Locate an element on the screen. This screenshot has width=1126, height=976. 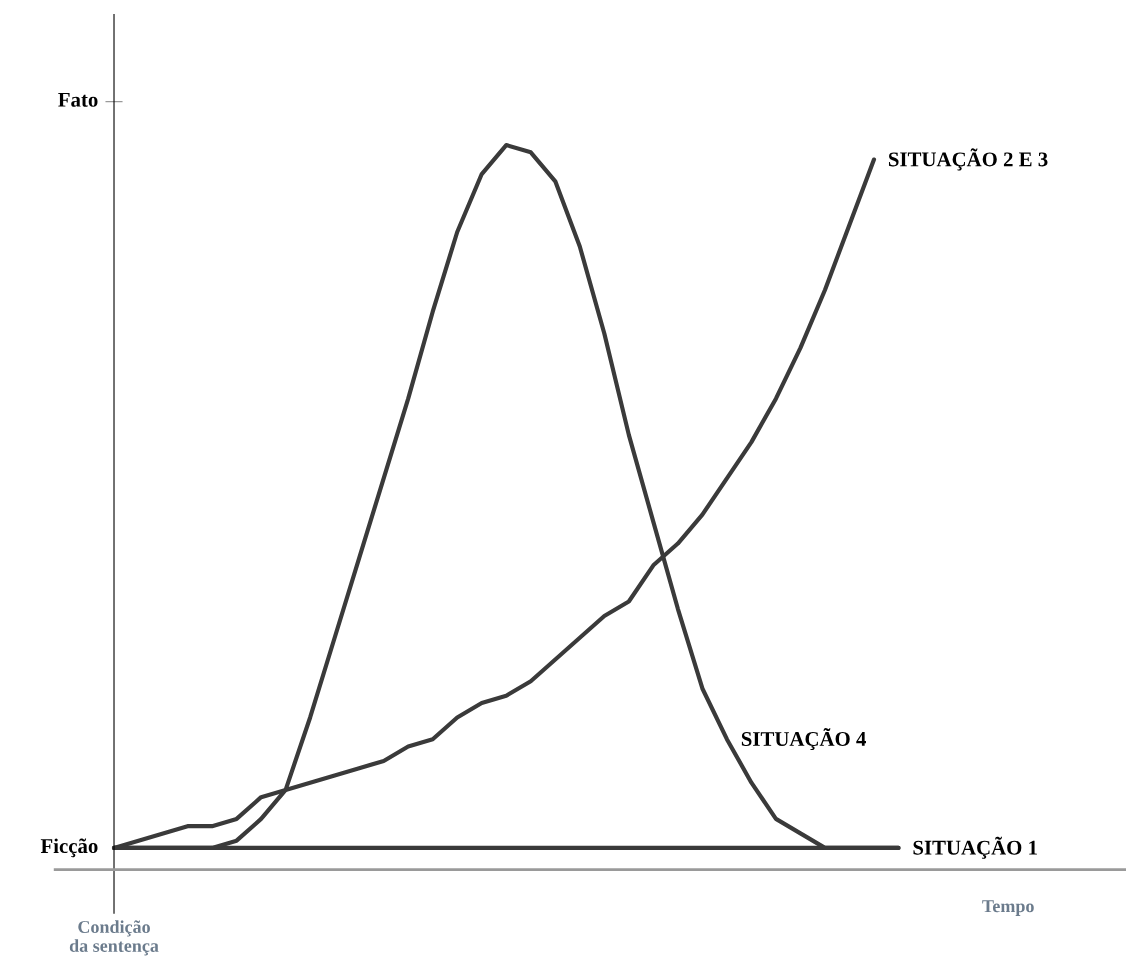
series-label: SITUAÇÃO 2 E 3 is located at coordinates (968, 159).